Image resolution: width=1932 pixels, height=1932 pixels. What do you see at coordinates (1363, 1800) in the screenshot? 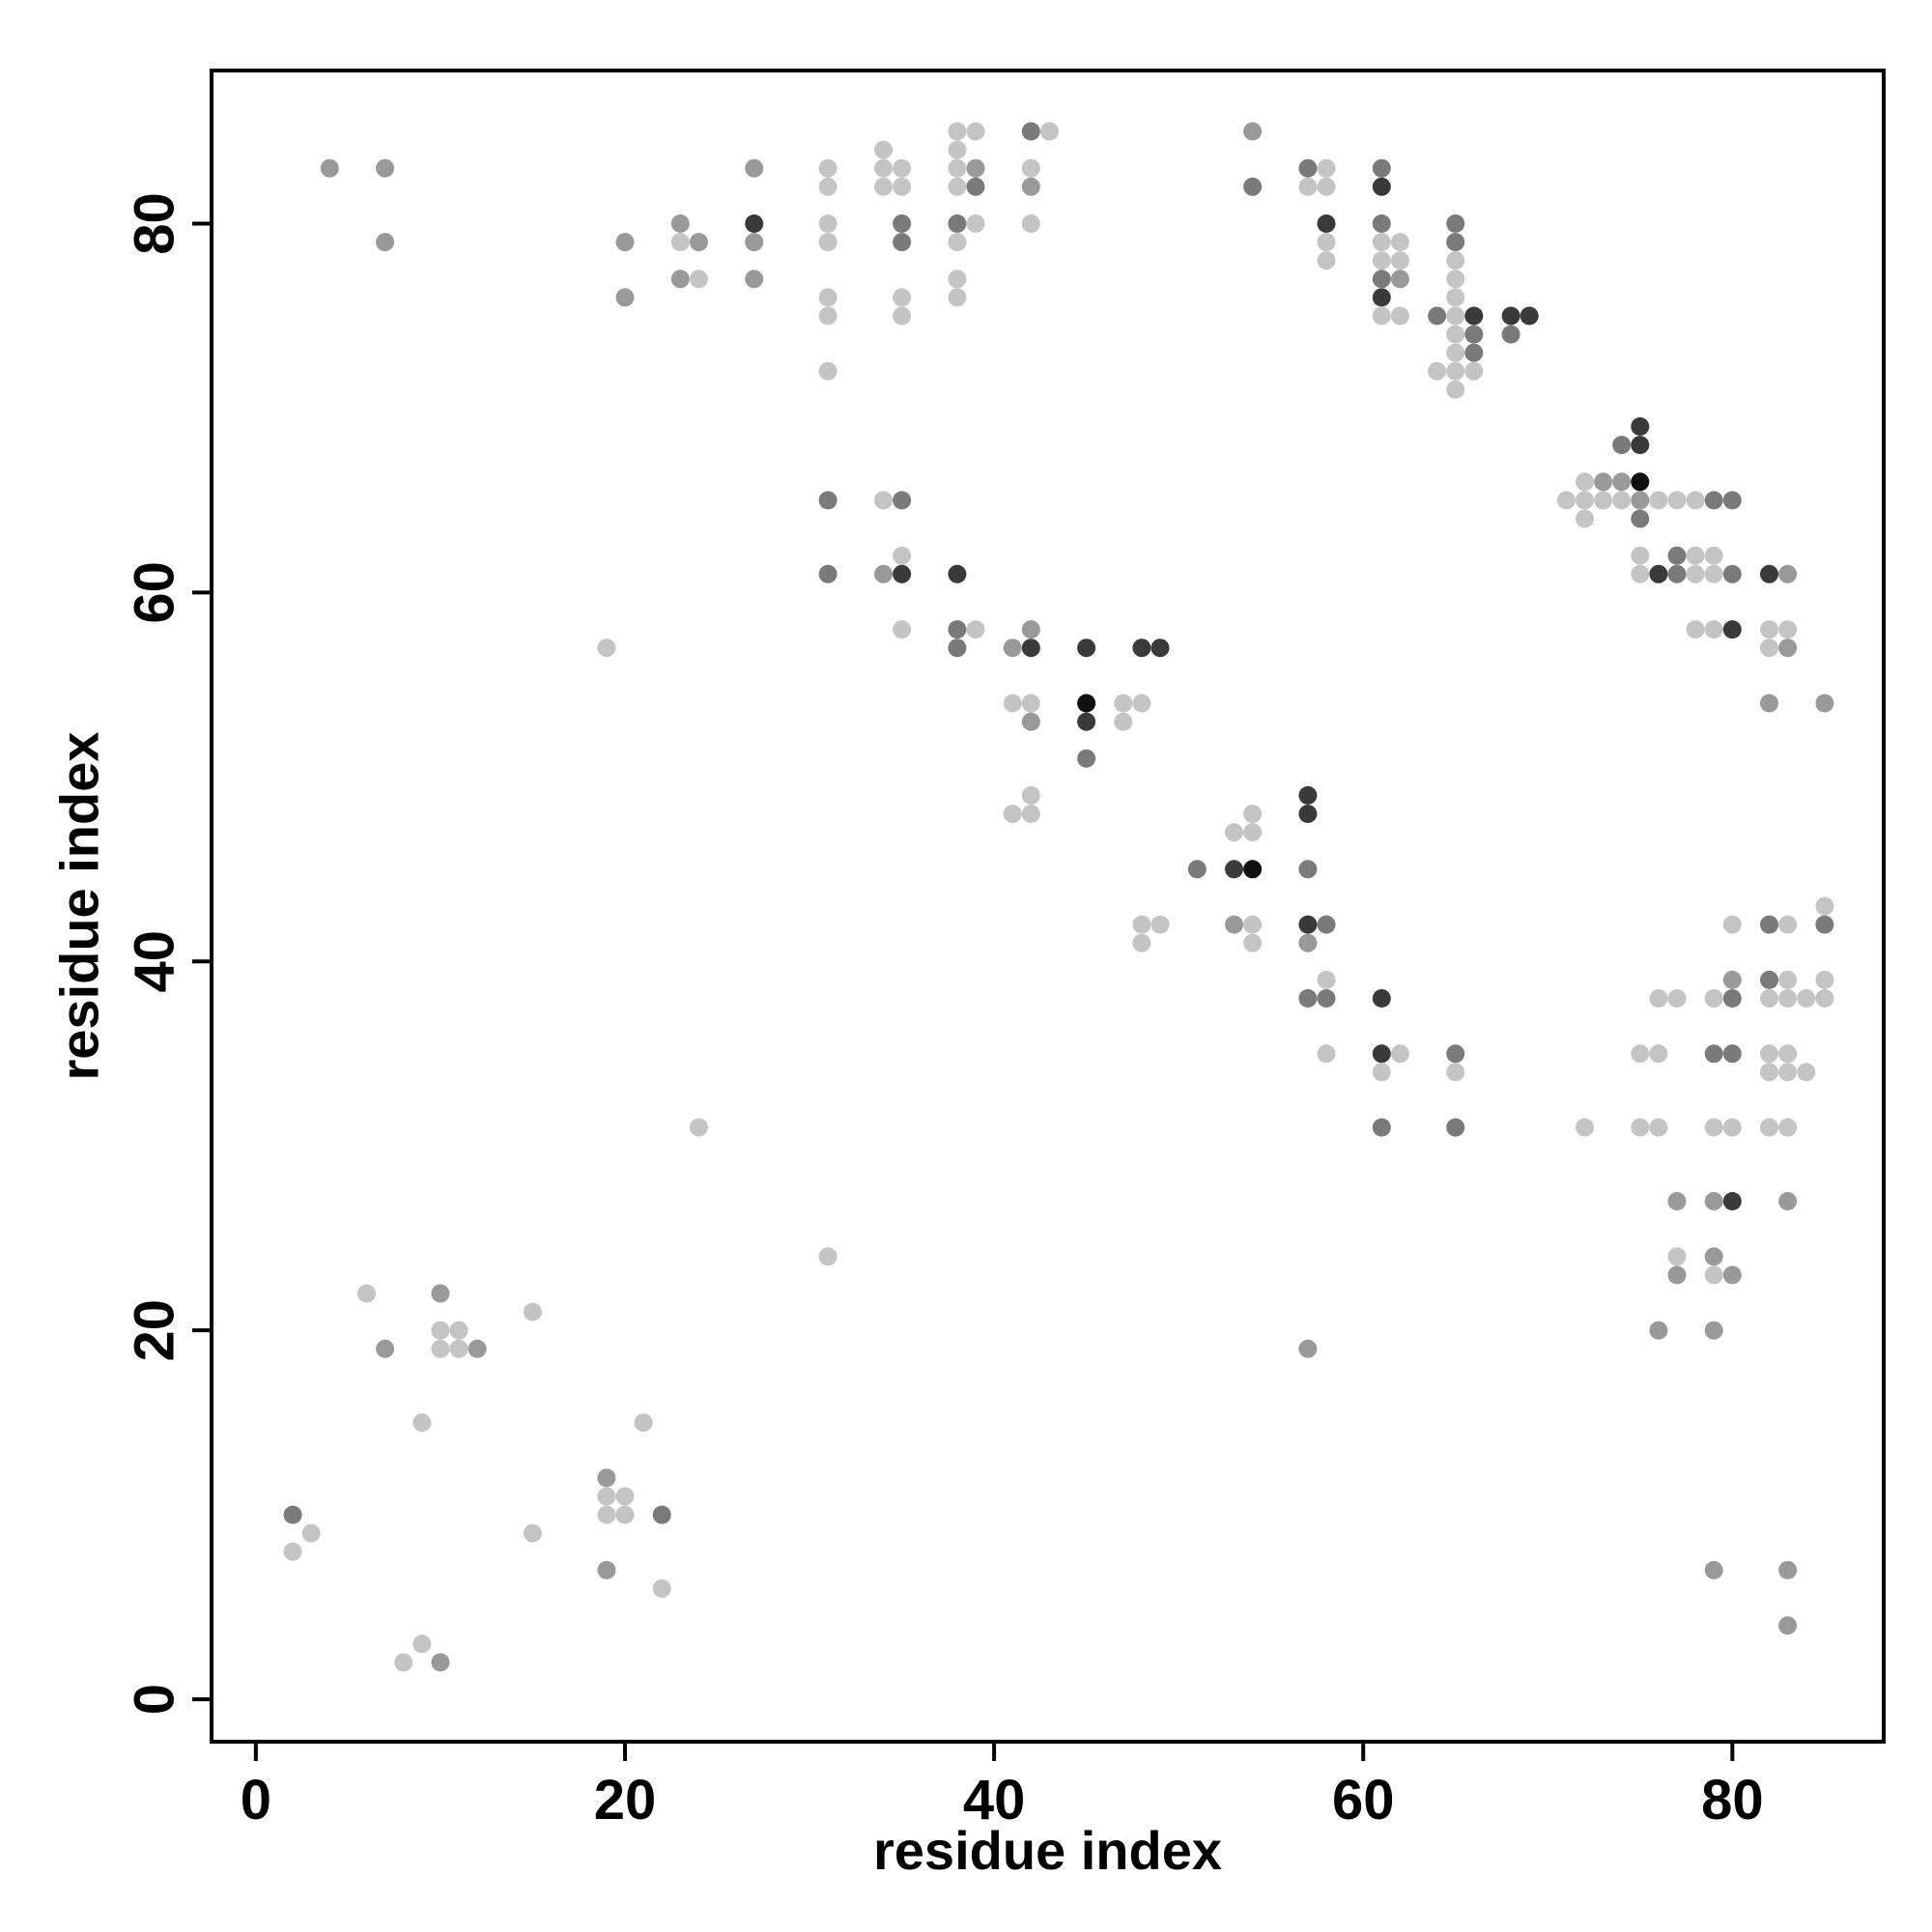
I see `x-tick-label: 60` at bounding box center [1363, 1800].